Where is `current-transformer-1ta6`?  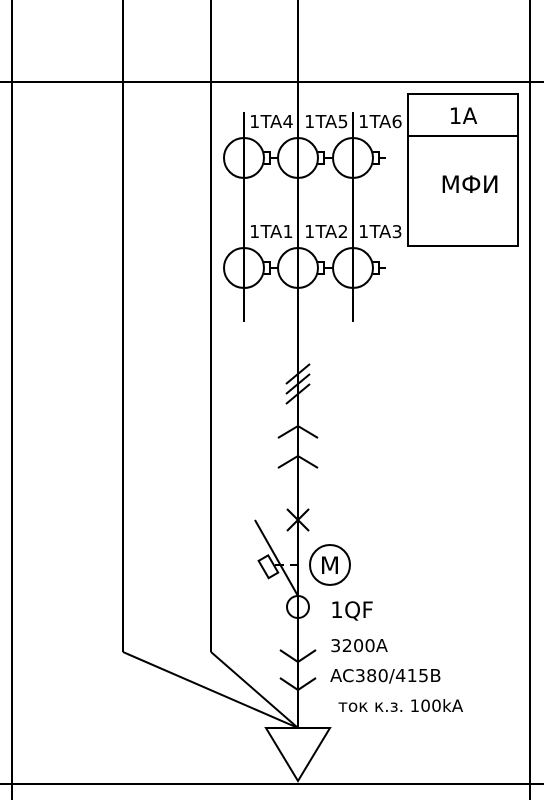
current-transformer-1ta6 is located at coordinates (359, 158).